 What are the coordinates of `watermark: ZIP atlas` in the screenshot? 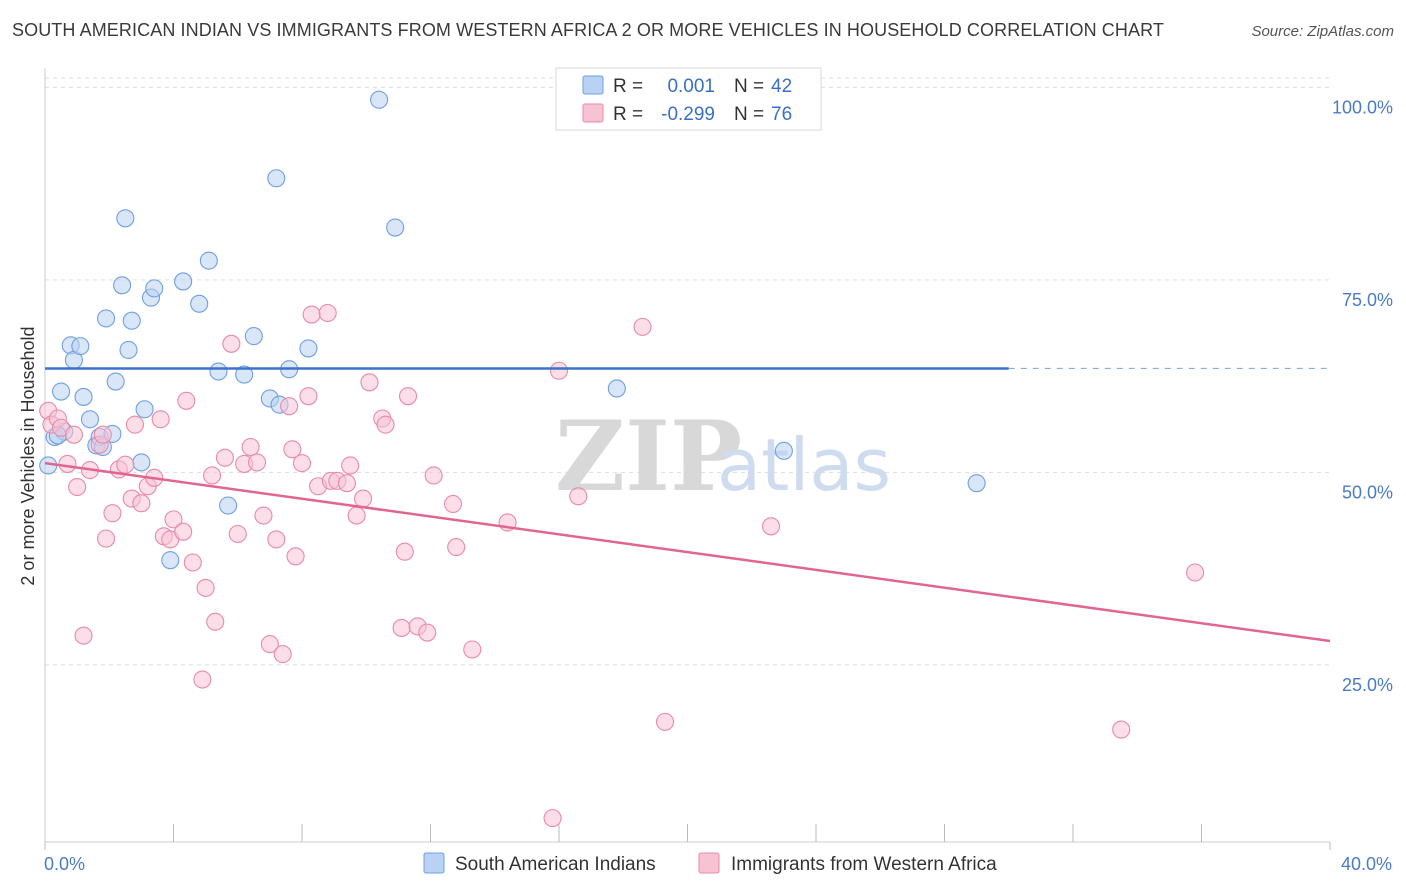 It's located at (723, 456).